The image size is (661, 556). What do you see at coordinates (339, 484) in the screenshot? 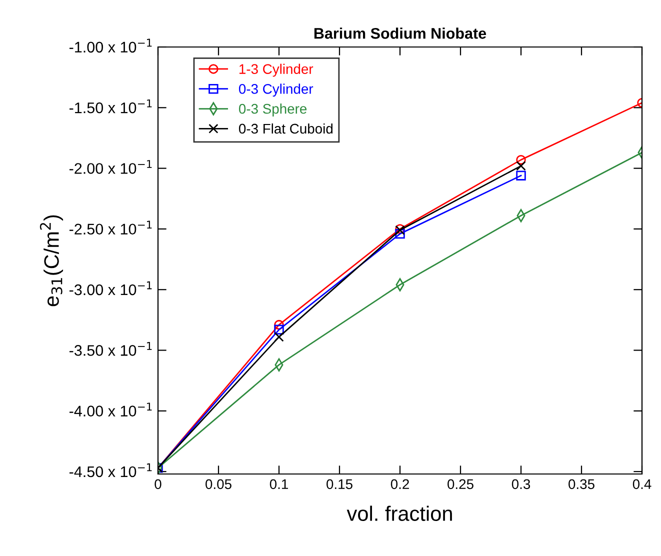
I see `x-tick-label: 0.15` at bounding box center [339, 484].